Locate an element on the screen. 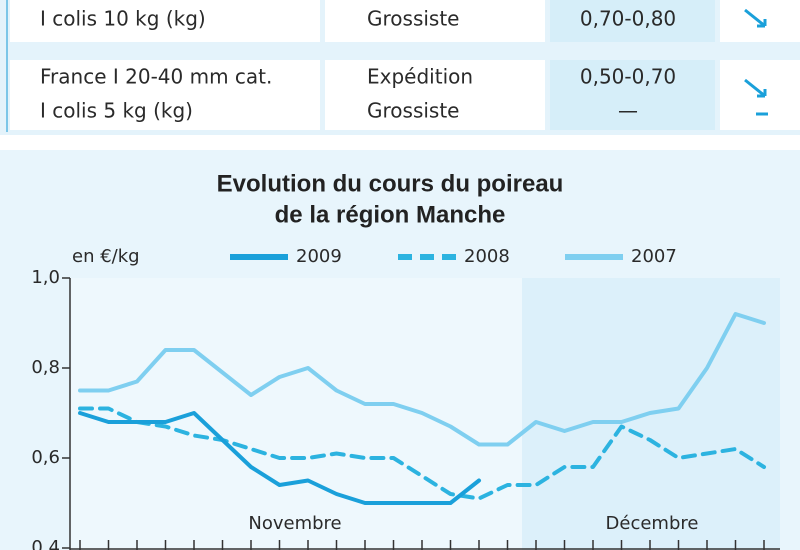  month-label: Novembre is located at coordinates (294, 523).